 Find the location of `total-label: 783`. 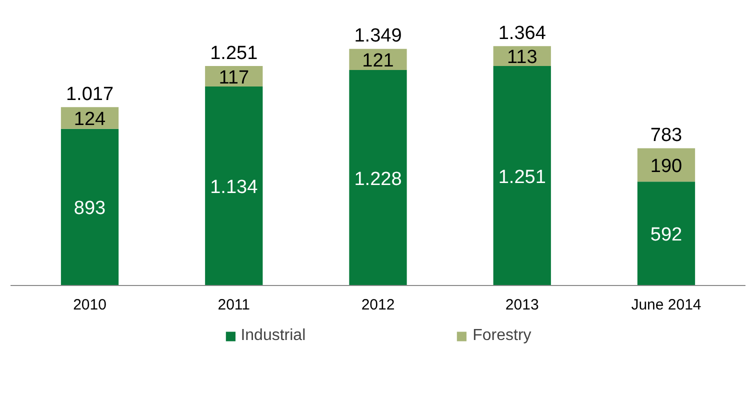

total-label: 783 is located at coordinates (666, 135).